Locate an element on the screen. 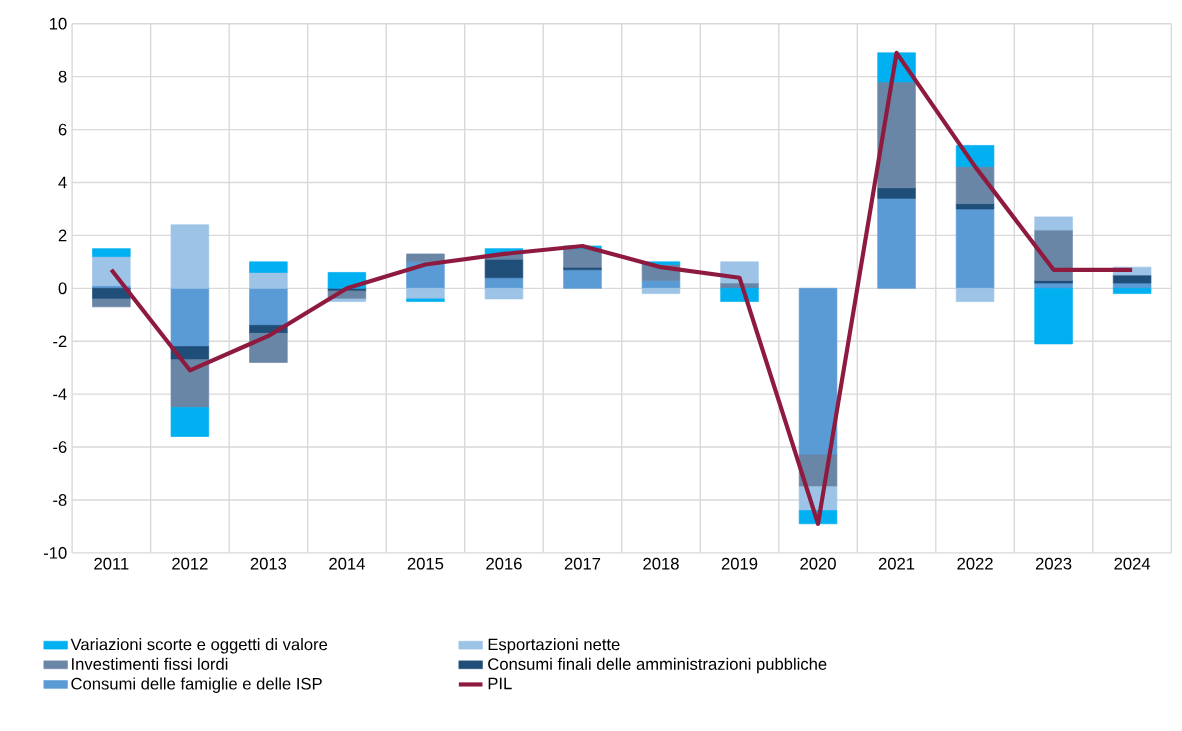 Image resolution: width=1182 pixels, height=731 pixels. y-tick-label: -2 is located at coordinates (60, 341).